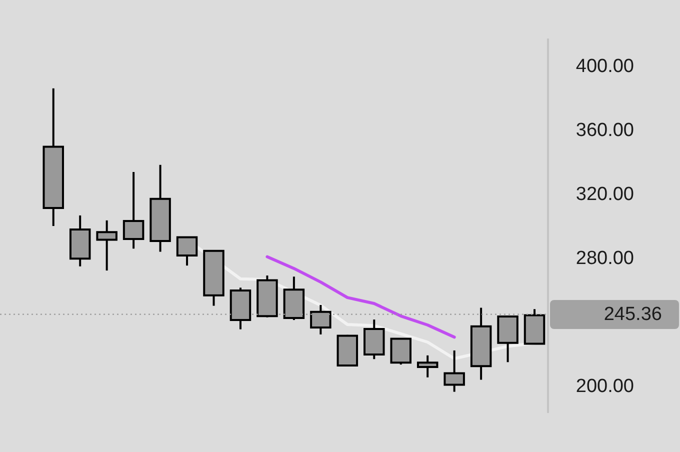 The height and width of the screenshot is (452, 680). I want to click on y-tick-label: 320.00, so click(605, 194).